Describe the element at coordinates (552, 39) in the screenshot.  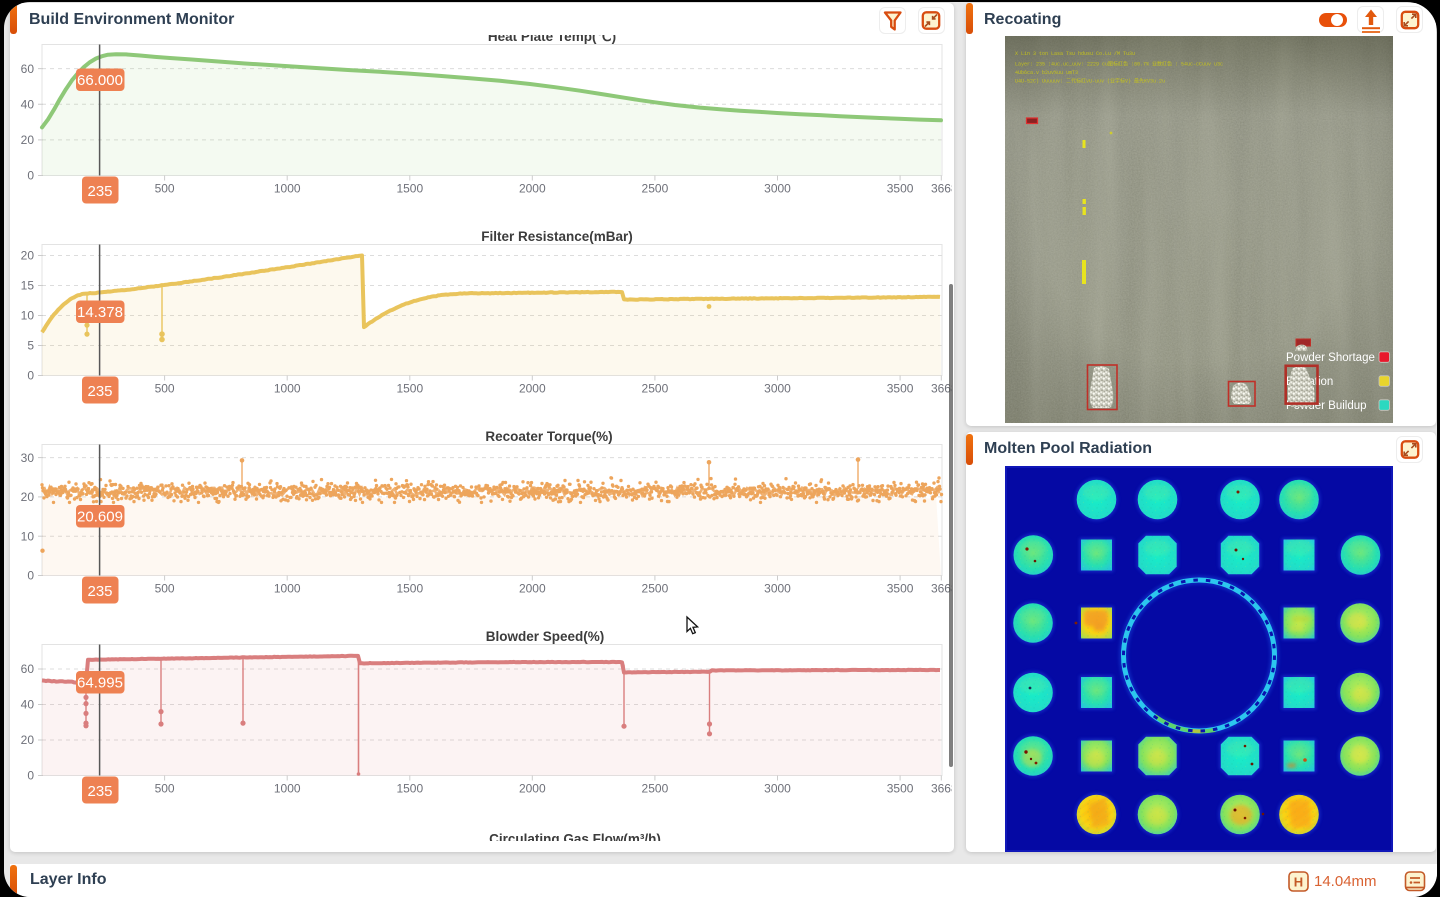
I see `svg-text: Heat Plate Temp(℃)` at that location.